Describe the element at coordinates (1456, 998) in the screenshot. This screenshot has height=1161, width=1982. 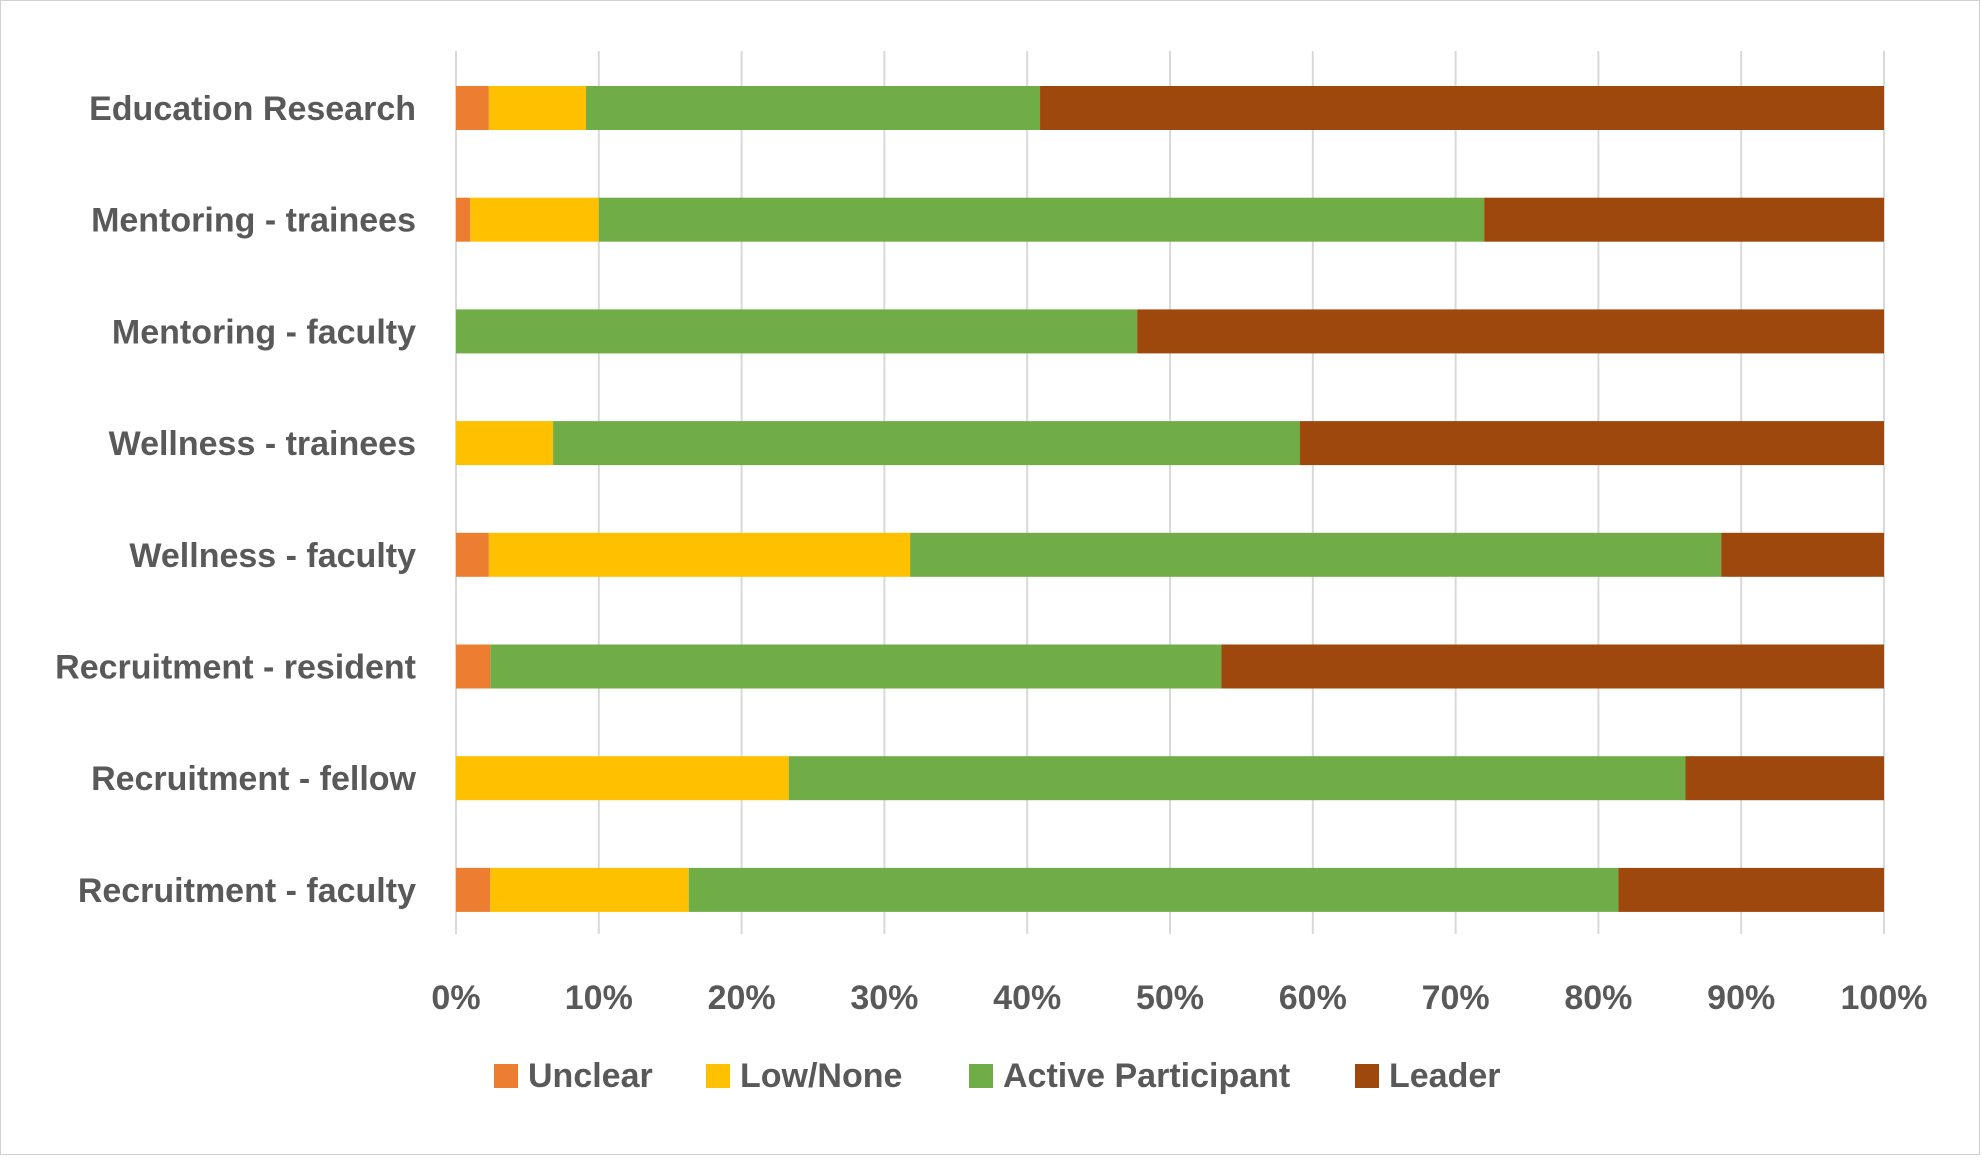
I see `x-axis-tick-label: 70%` at that location.